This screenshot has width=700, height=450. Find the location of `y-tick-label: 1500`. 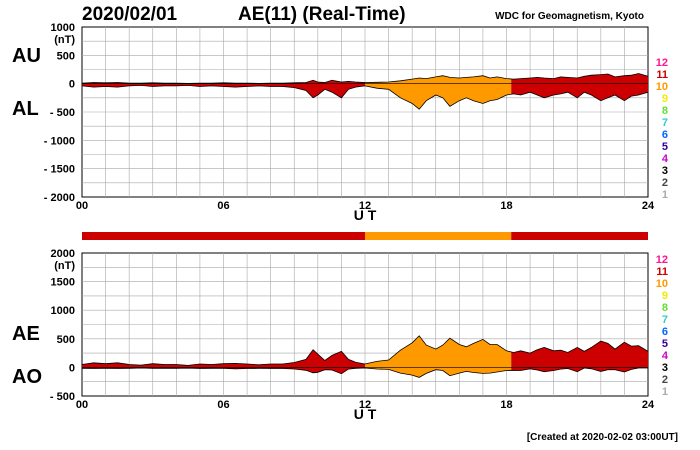

y-tick-label: 1500 is located at coordinates (63, 283).